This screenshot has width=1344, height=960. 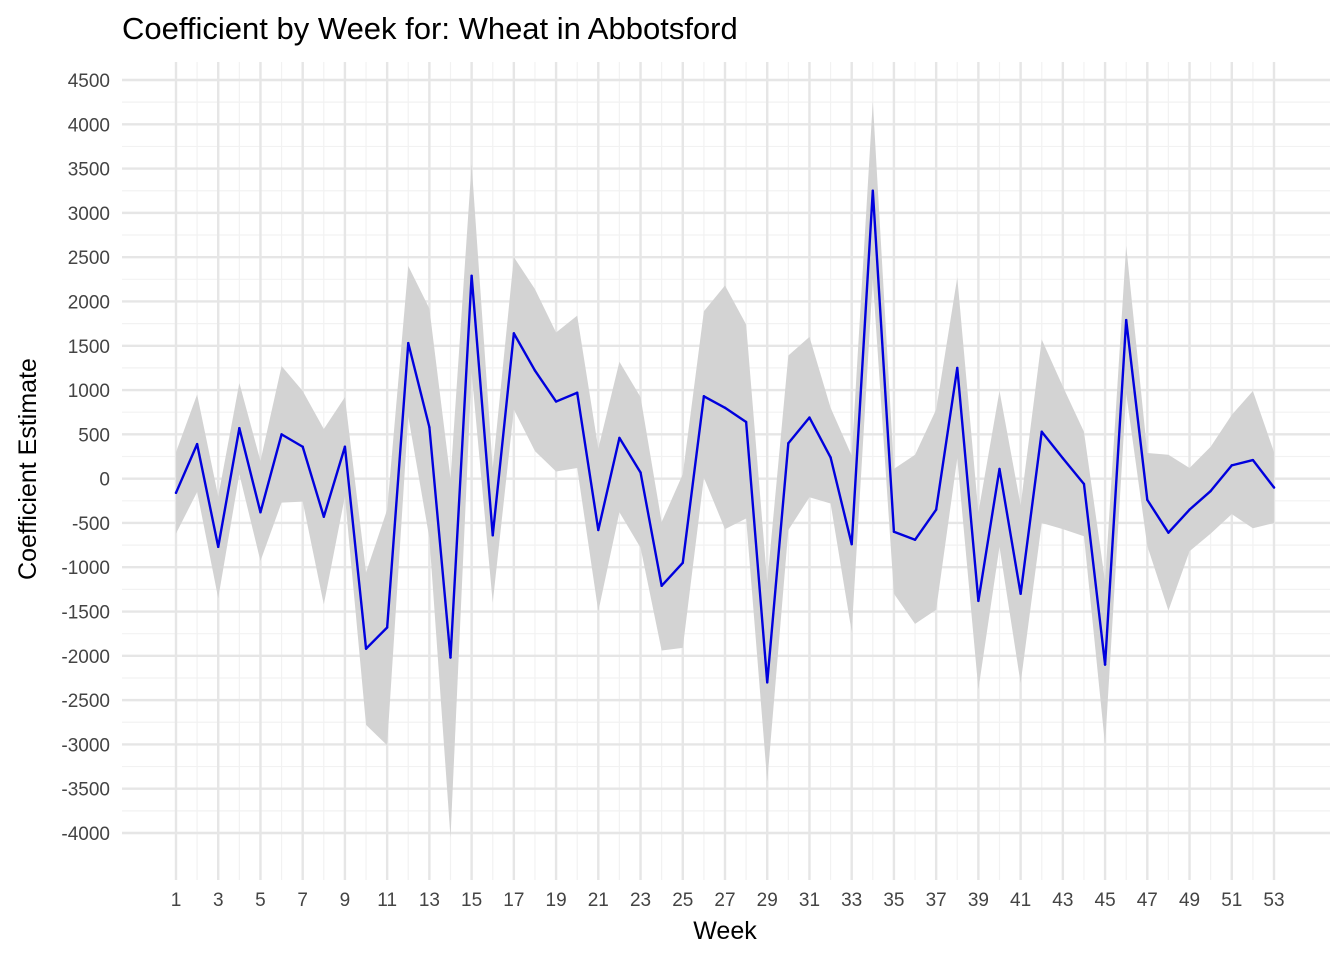 What do you see at coordinates (598, 900) in the screenshot?
I see `x-tick-label: 21` at bounding box center [598, 900].